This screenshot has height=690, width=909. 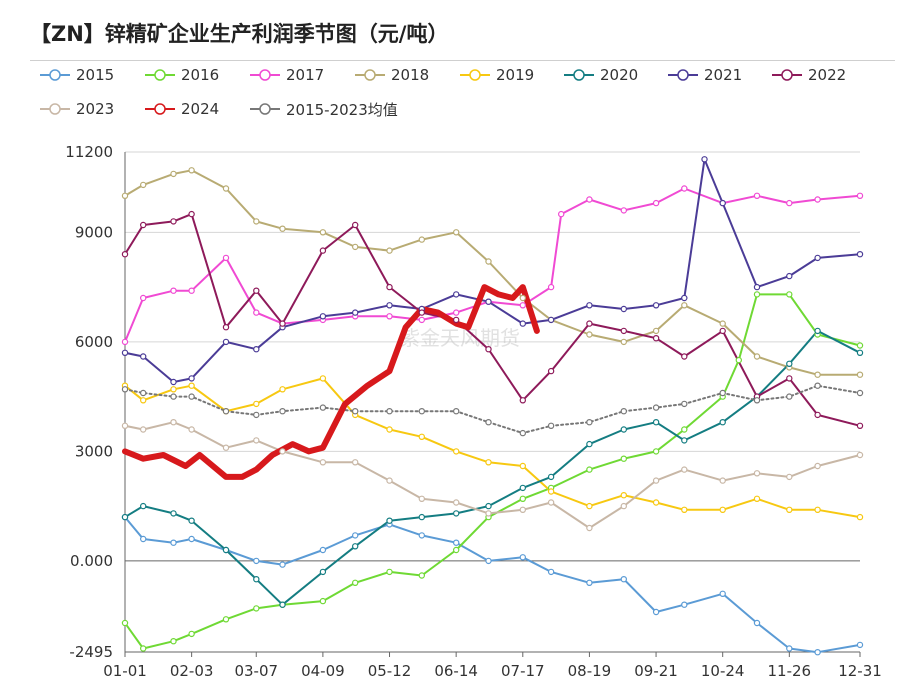 I want to click on legend-label: 2017, so click(x=305, y=75).